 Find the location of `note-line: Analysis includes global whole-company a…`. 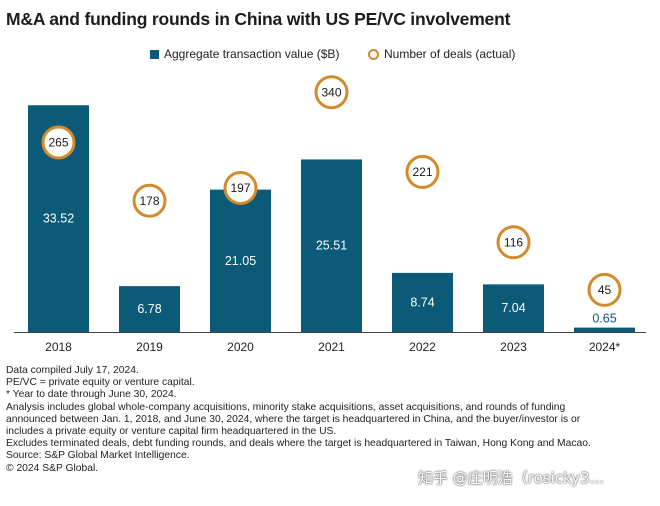

note-line: Analysis includes global whole-company a… is located at coordinates (286, 407).